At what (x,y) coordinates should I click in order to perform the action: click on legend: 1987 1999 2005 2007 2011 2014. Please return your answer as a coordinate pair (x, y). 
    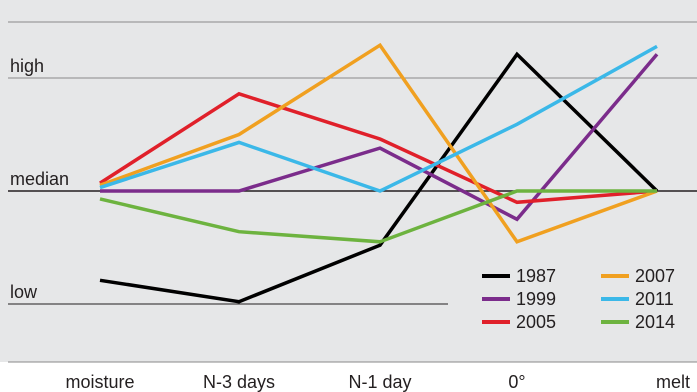
    Looking at the image, I should click on (578, 299).